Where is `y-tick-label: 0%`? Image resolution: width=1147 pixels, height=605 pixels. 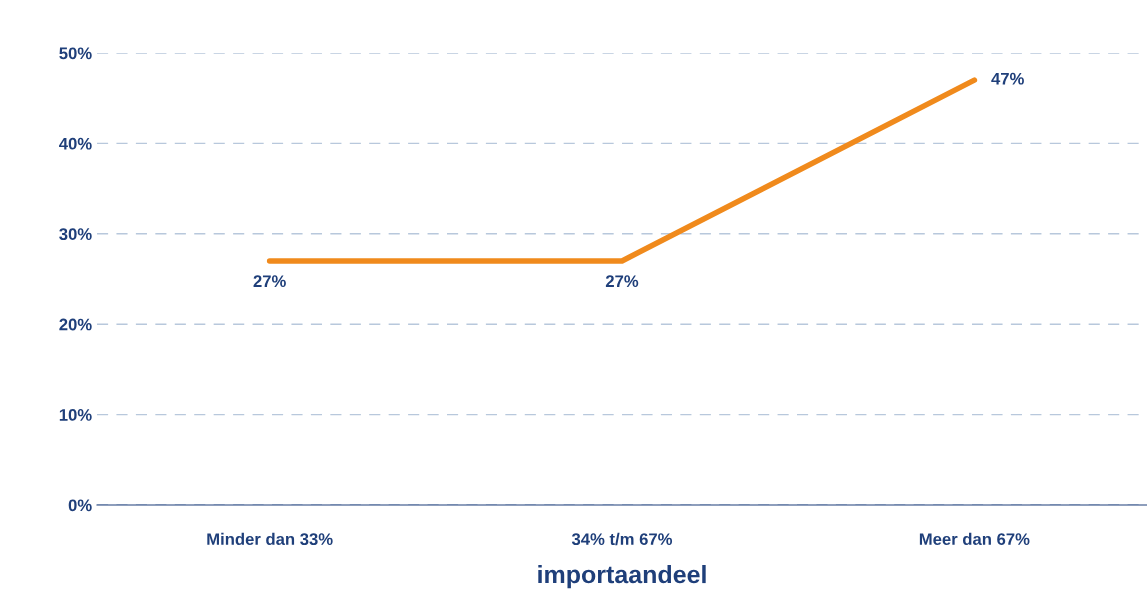 y-tick-label: 0% is located at coordinates (80, 505).